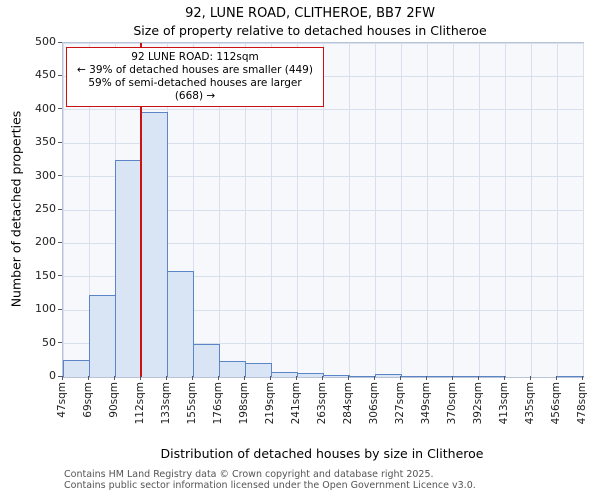 The image size is (600, 500). I want to click on y-tick-label: 400, so click(45, 108).